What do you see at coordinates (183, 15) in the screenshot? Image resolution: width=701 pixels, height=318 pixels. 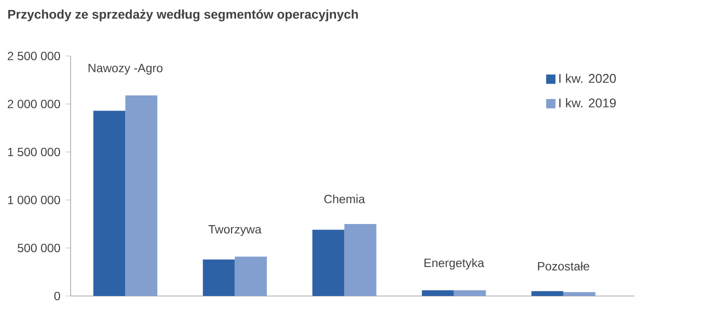 I see `chart-title: Przychody ze sprzedaży według segmentów operacyjnych` at bounding box center [183, 15].